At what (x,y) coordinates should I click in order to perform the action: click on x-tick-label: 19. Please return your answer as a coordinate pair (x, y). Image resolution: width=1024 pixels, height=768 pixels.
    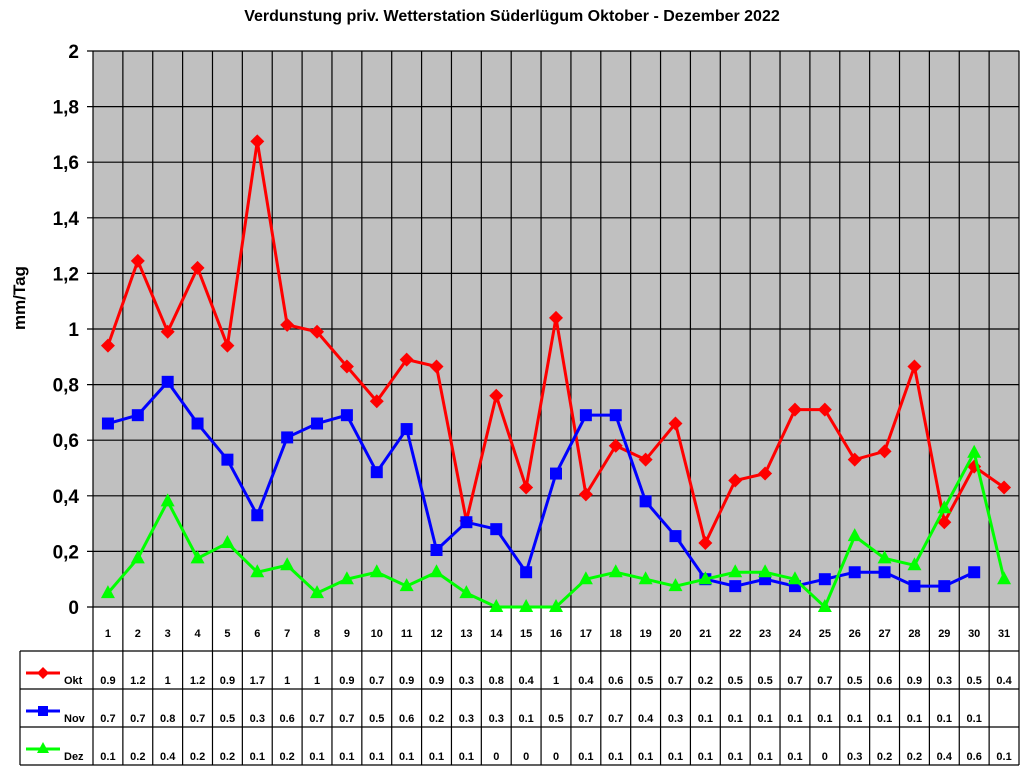
    Looking at the image, I should click on (645, 634).